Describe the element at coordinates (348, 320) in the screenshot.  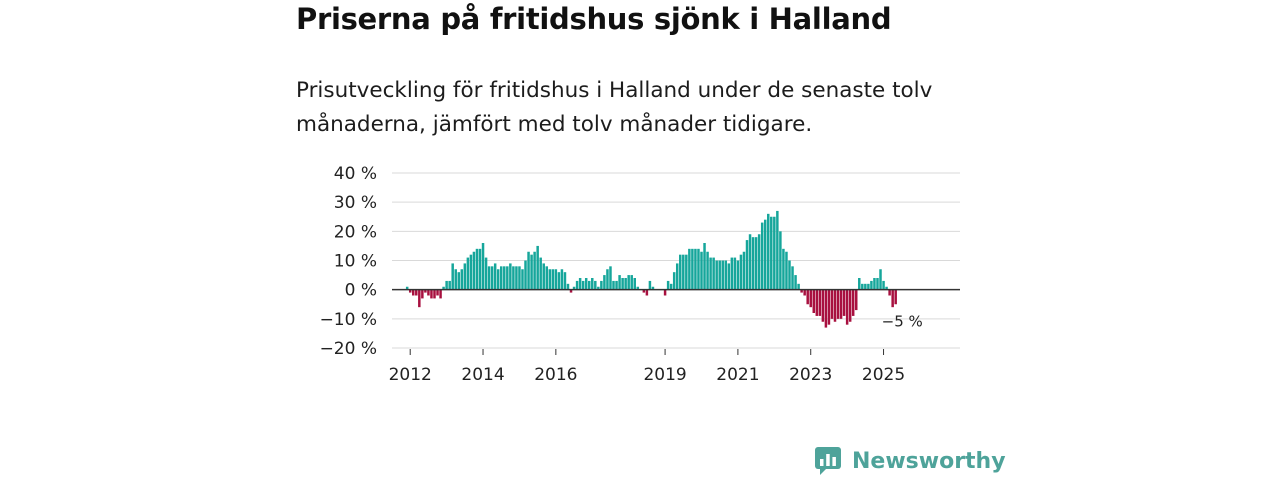
I see `y-tick-label: −10 %` at that location.